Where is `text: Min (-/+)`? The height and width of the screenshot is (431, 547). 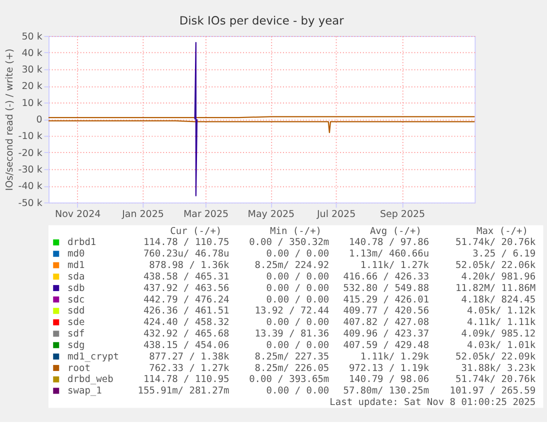
text: Min (-/+) is located at coordinates (296, 231).